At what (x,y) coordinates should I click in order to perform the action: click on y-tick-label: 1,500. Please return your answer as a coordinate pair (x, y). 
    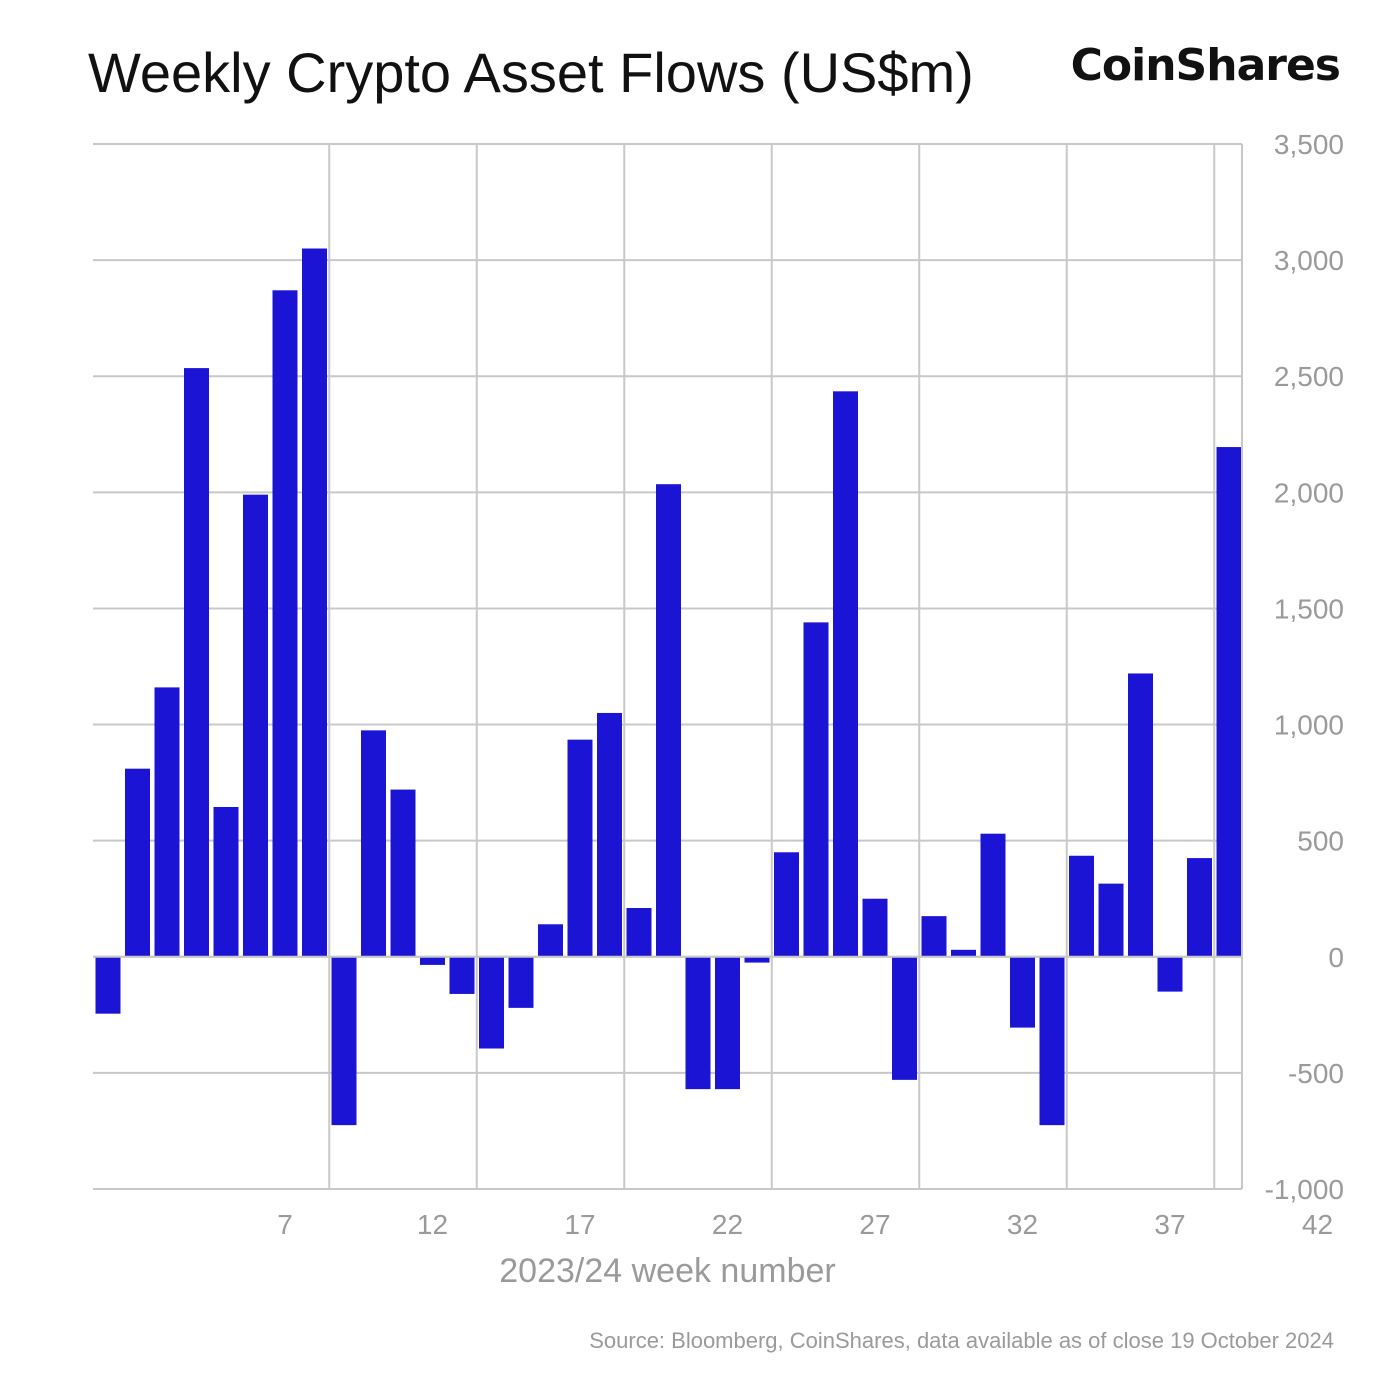
    Looking at the image, I should click on (1309, 608).